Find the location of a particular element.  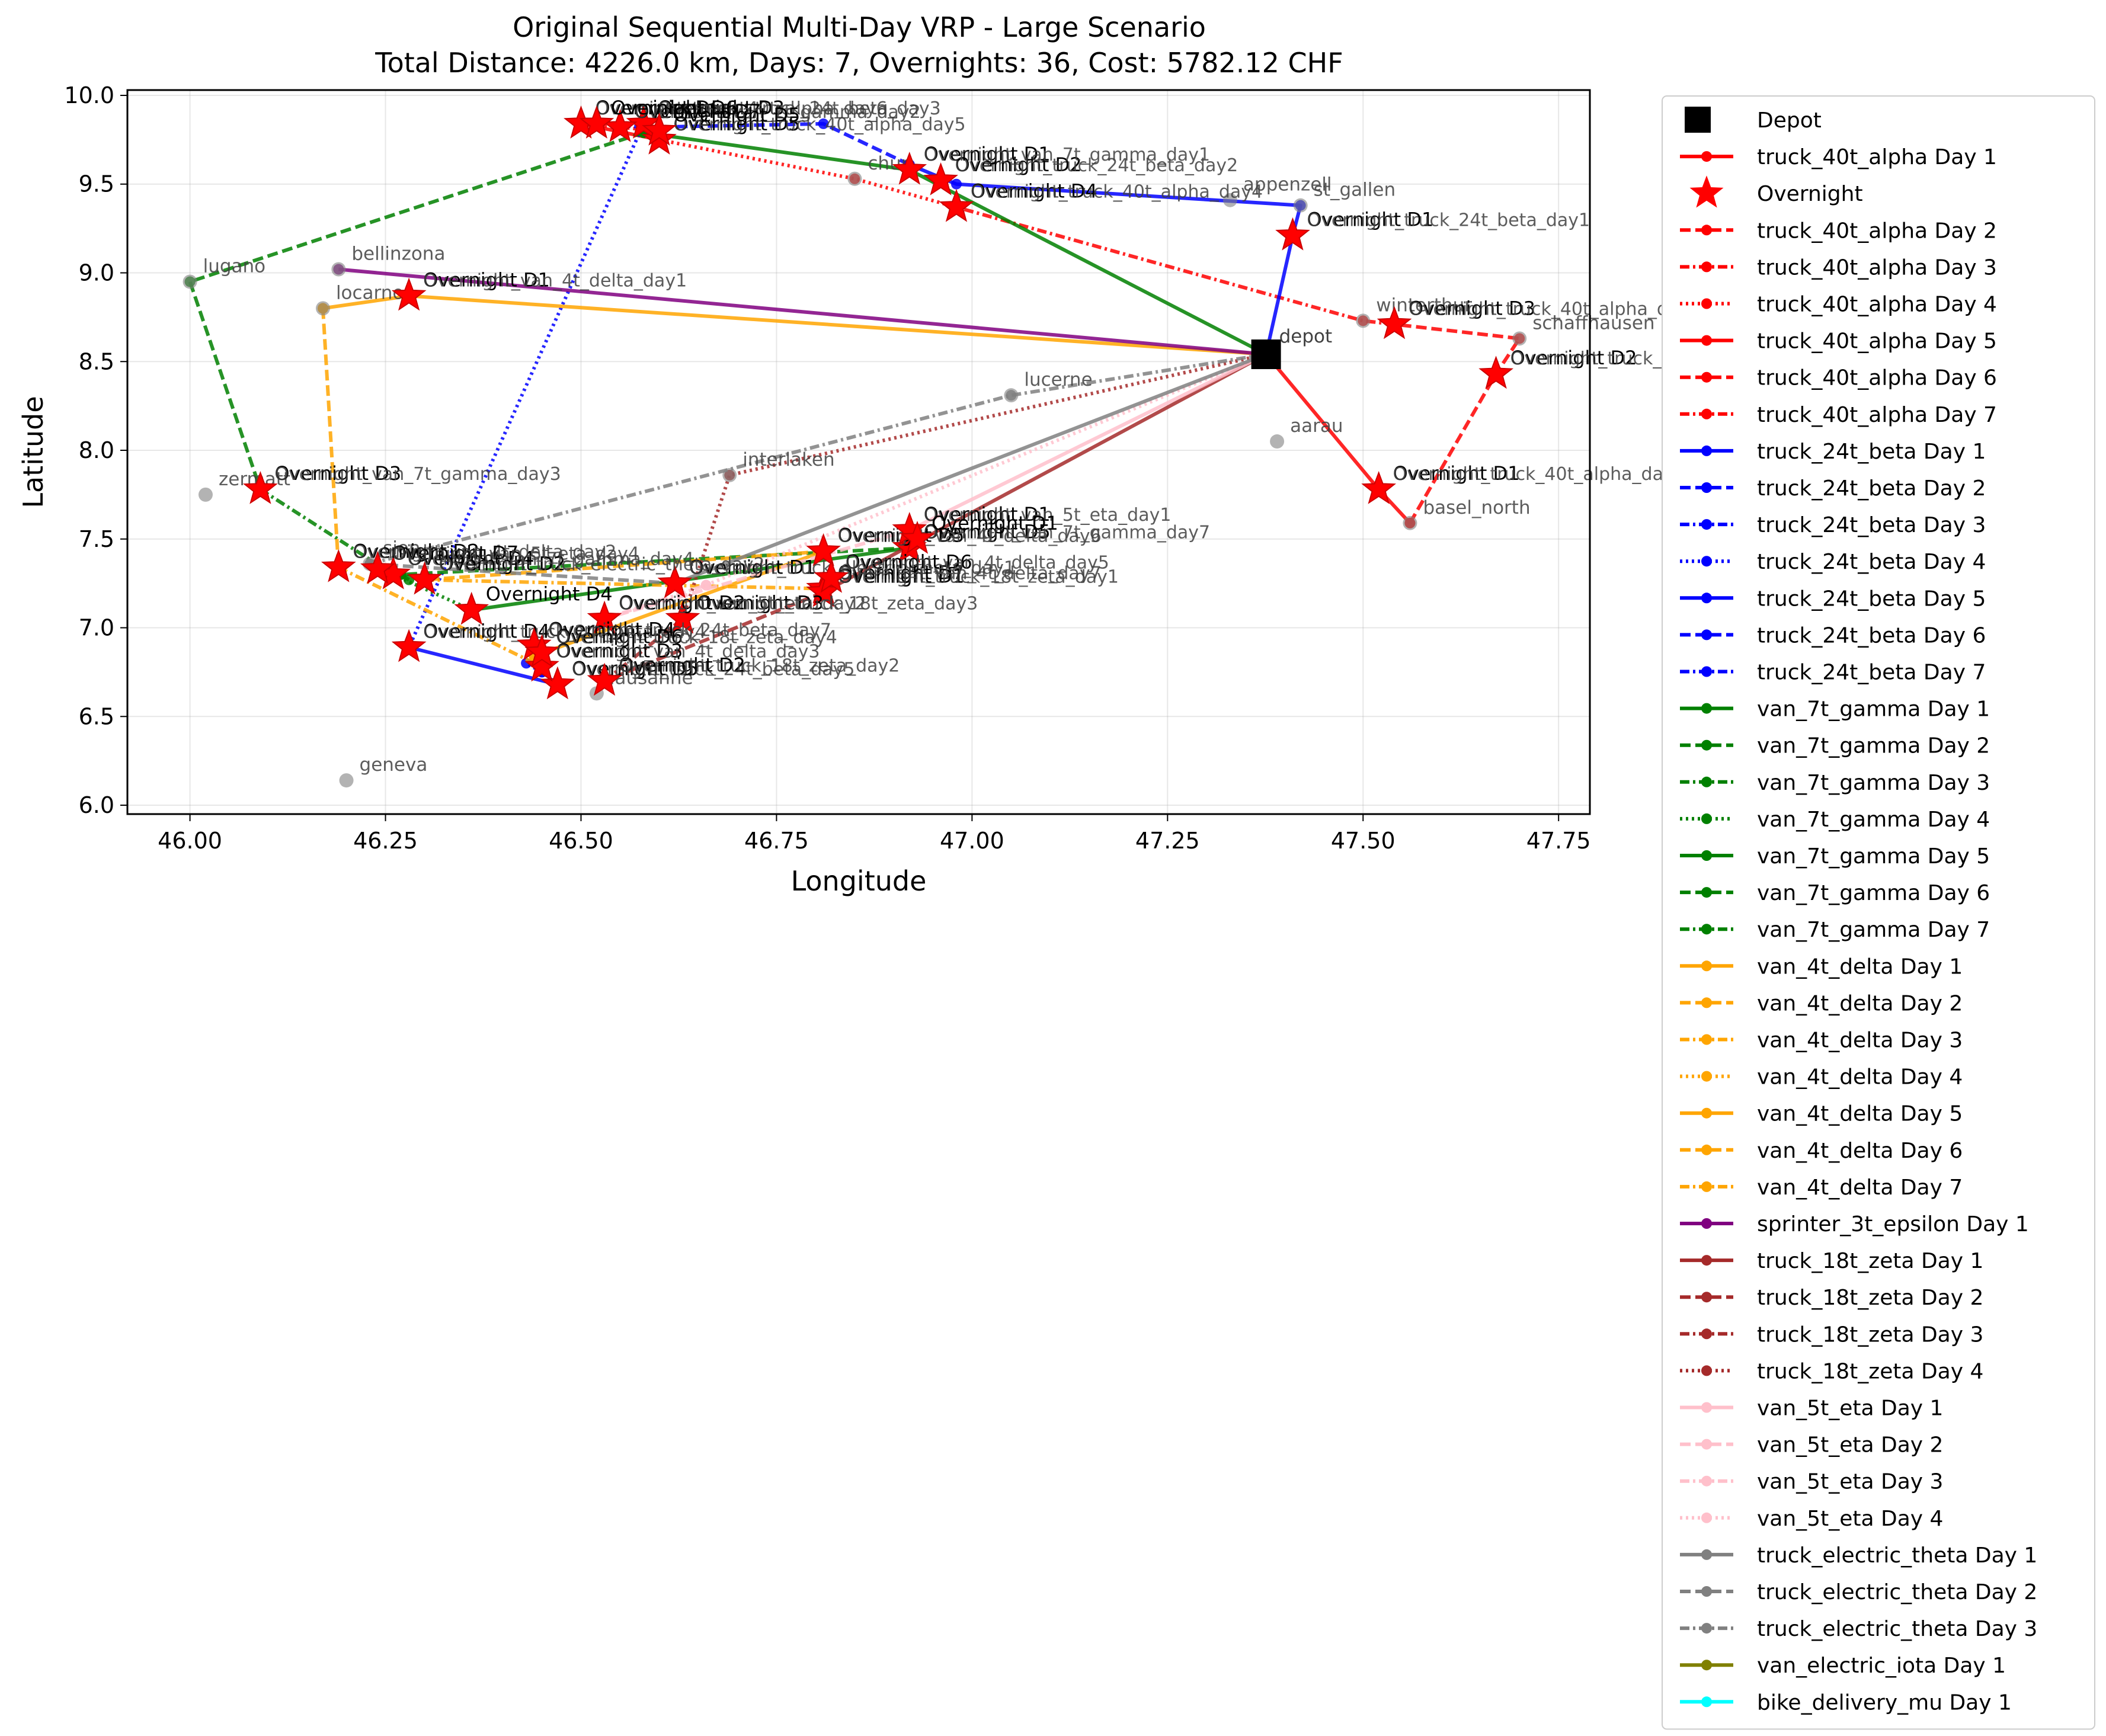

overnight-label: Overnight_van_5t_eta_day4 is located at coordinates (515, 554).